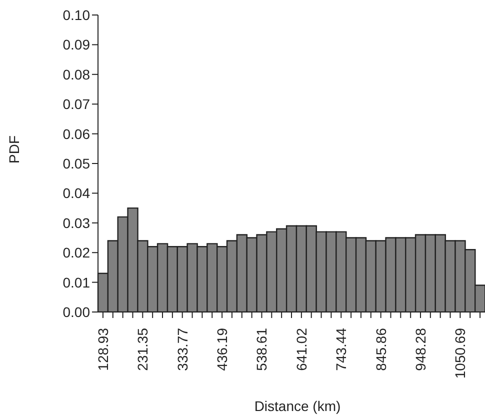 The height and width of the screenshot is (420, 485). What do you see at coordinates (460, 353) in the screenshot?
I see `x-tick-label: 1050.69` at bounding box center [460, 353].